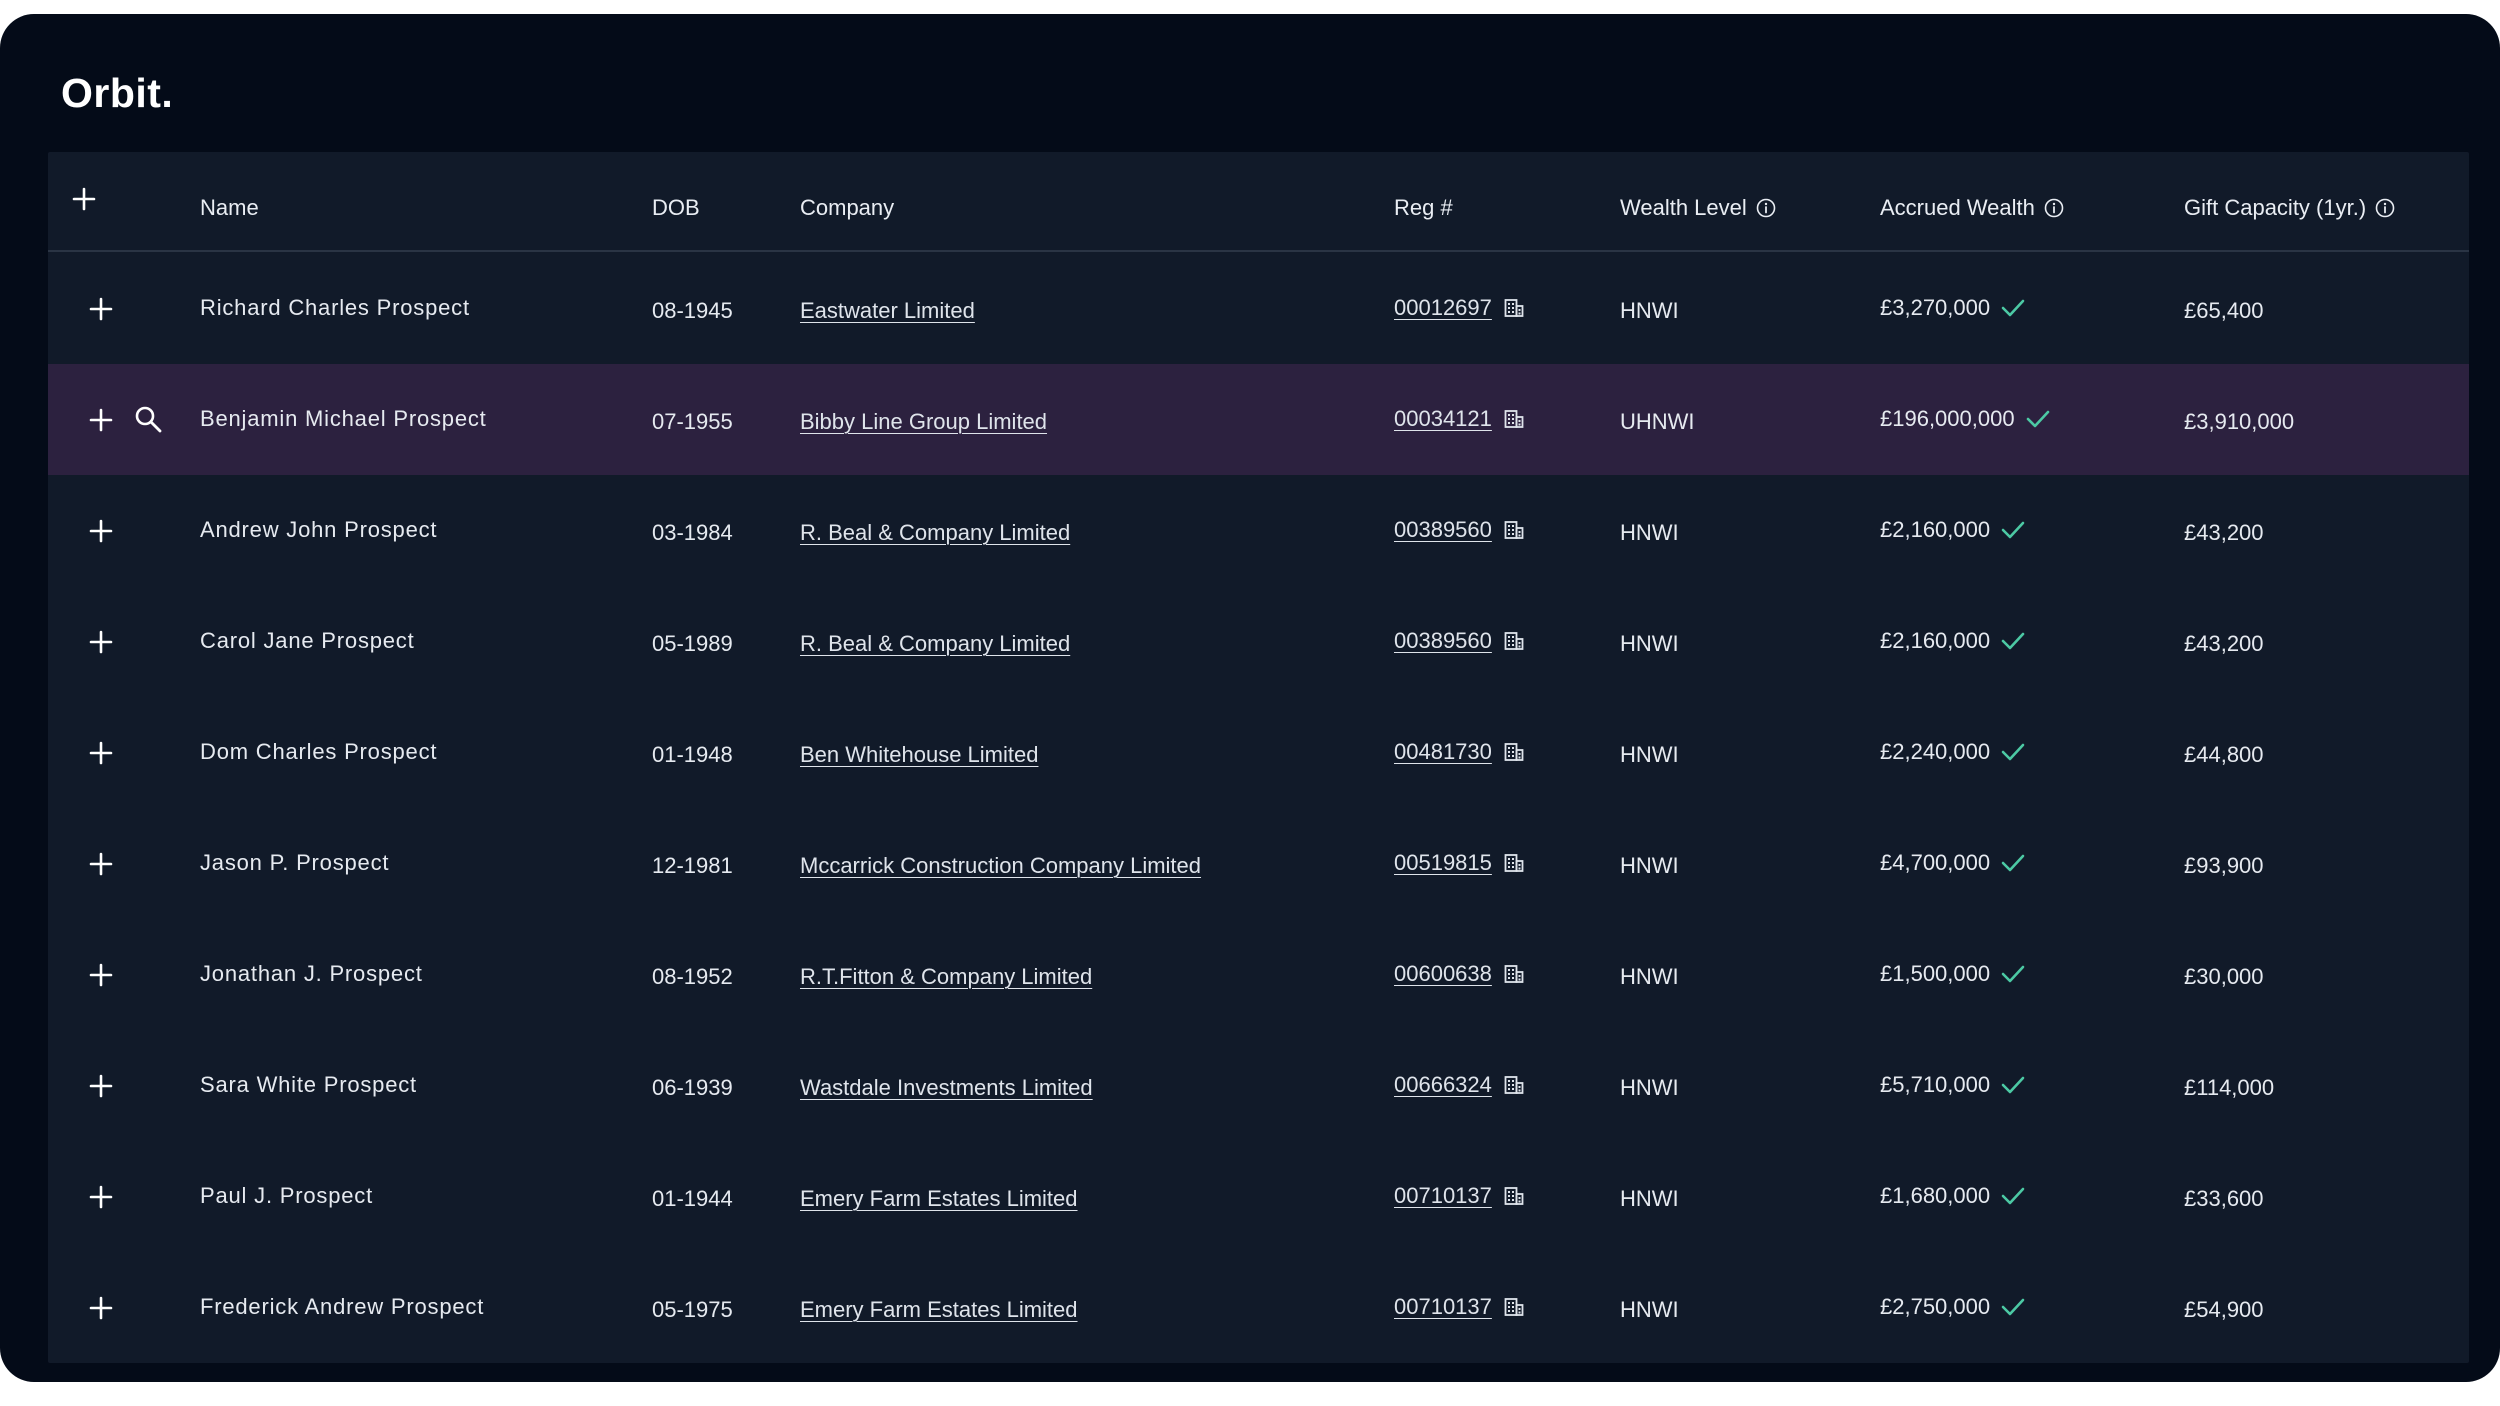 Image resolution: width=2500 pixels, height=1406 pixels. I want to click on reg-number-cell: 00600638, so click(1459, 974).